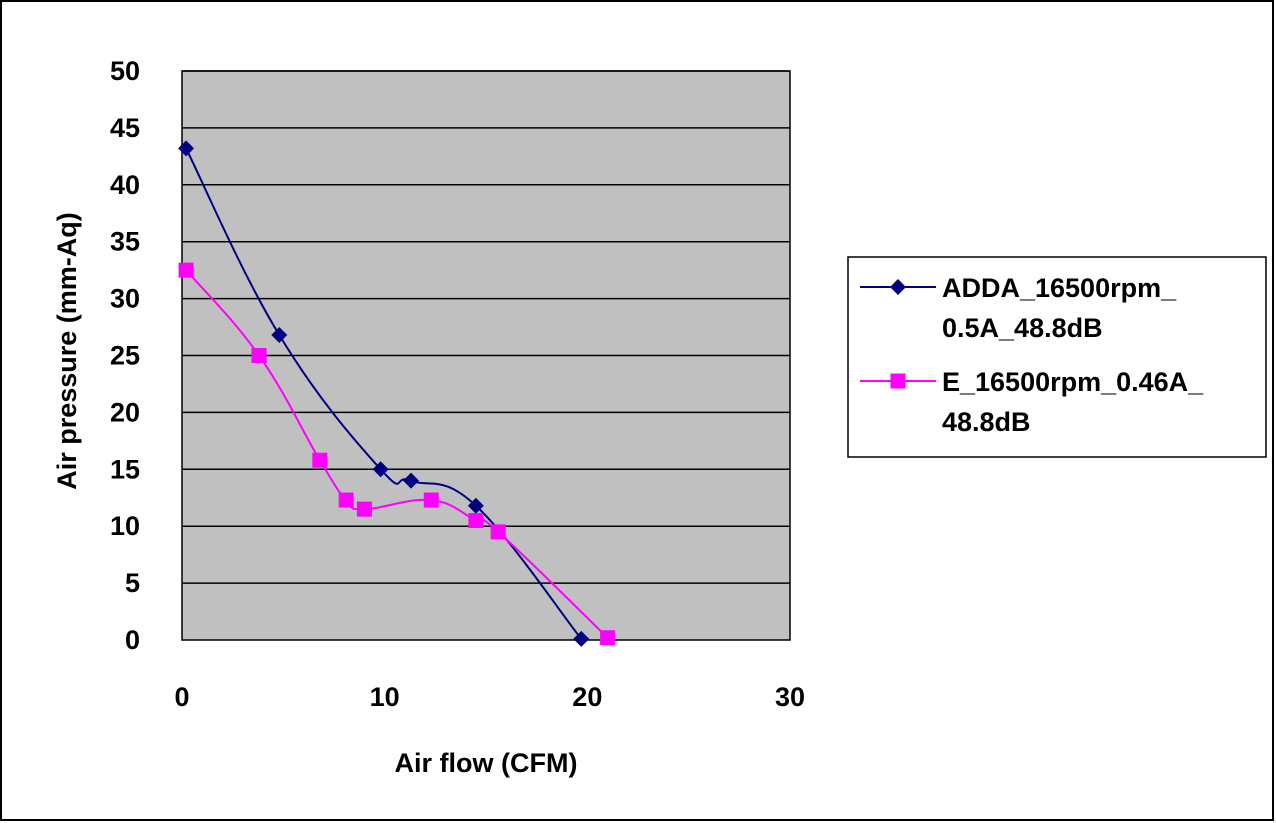  Describe the element at coordinates (1032, 402) in the screenshot. I see `legend-item: E_16500rpm_0.46A_ 48.8dB` at that location.